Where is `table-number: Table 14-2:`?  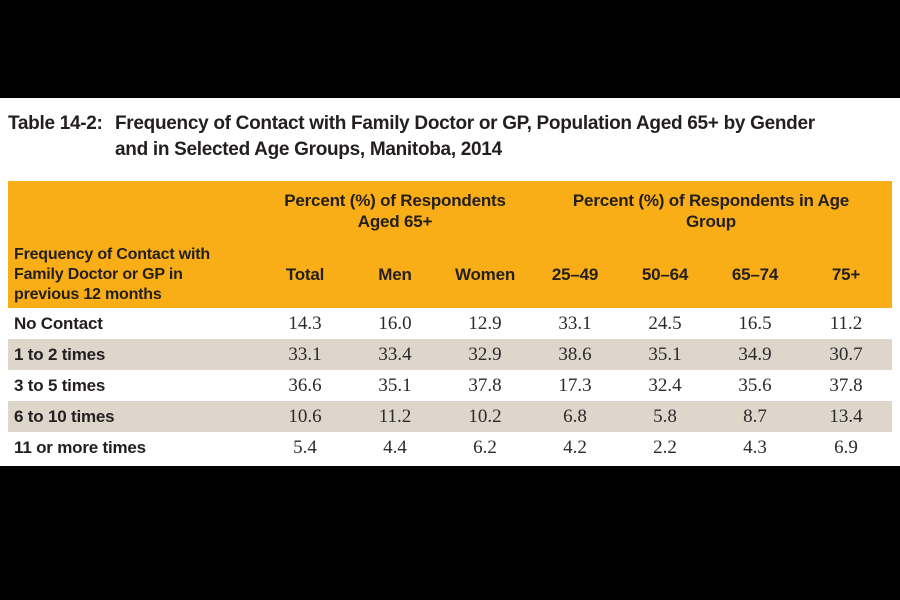
table-number: Table 14-2: is located at coordinates (55, 123).